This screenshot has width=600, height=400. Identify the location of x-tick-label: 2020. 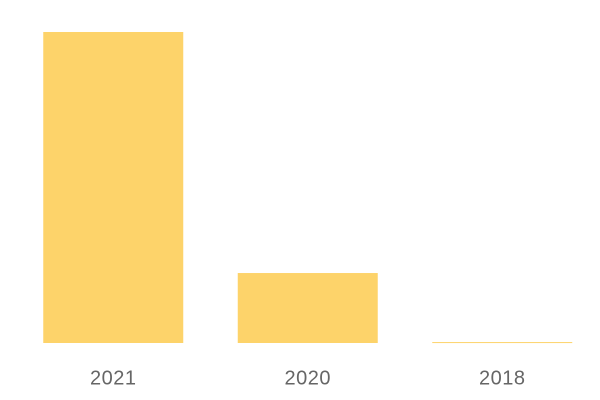
(308, 378).